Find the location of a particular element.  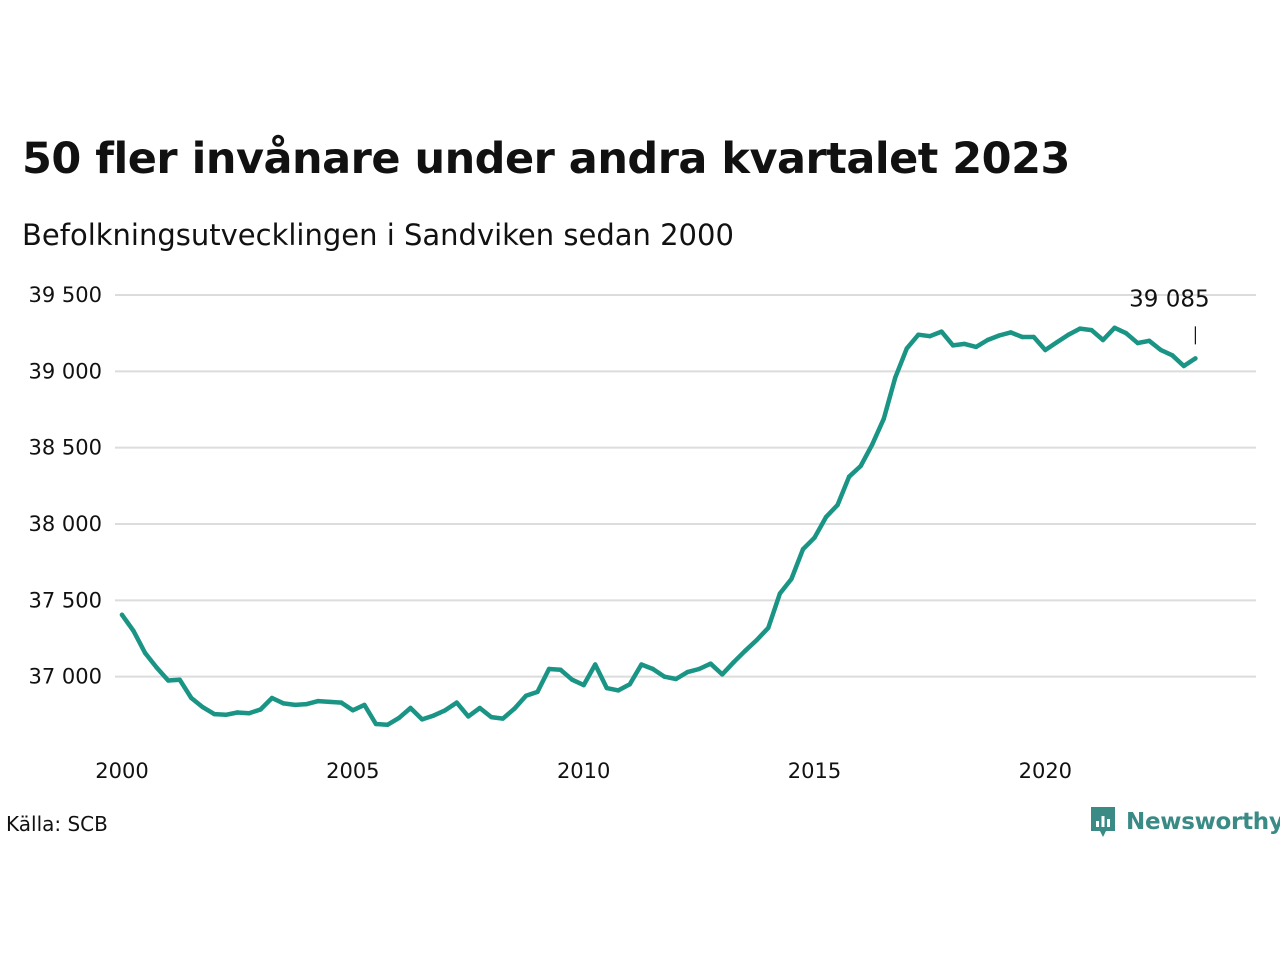

y-axis-ticks: 37 000 37 500 38 000 38 500 39 000 39 500 is located at coordinates (65, 486).